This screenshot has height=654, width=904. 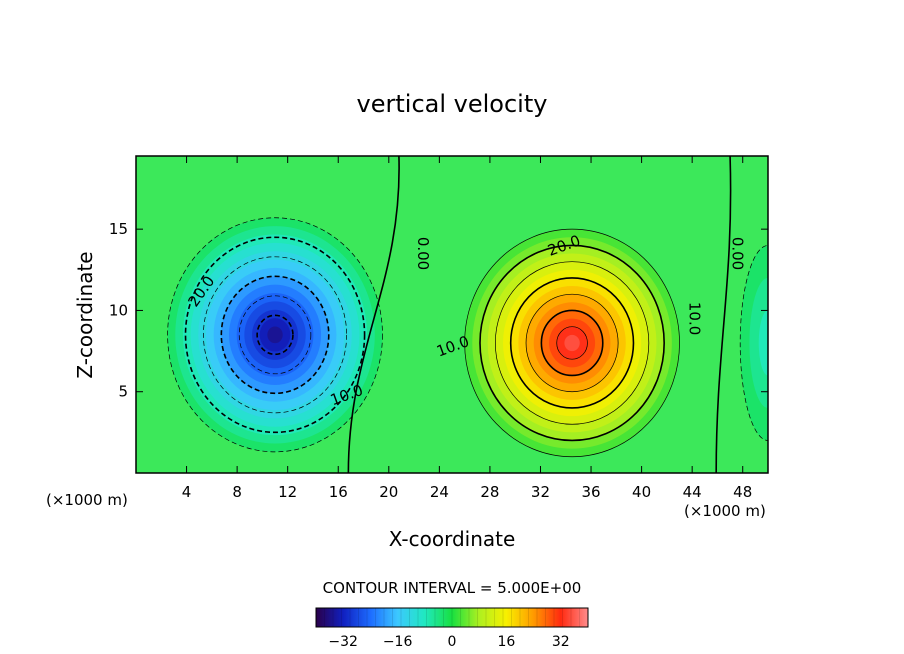 I want to click on x-tick-label: 12, so click(x=287, y=492).